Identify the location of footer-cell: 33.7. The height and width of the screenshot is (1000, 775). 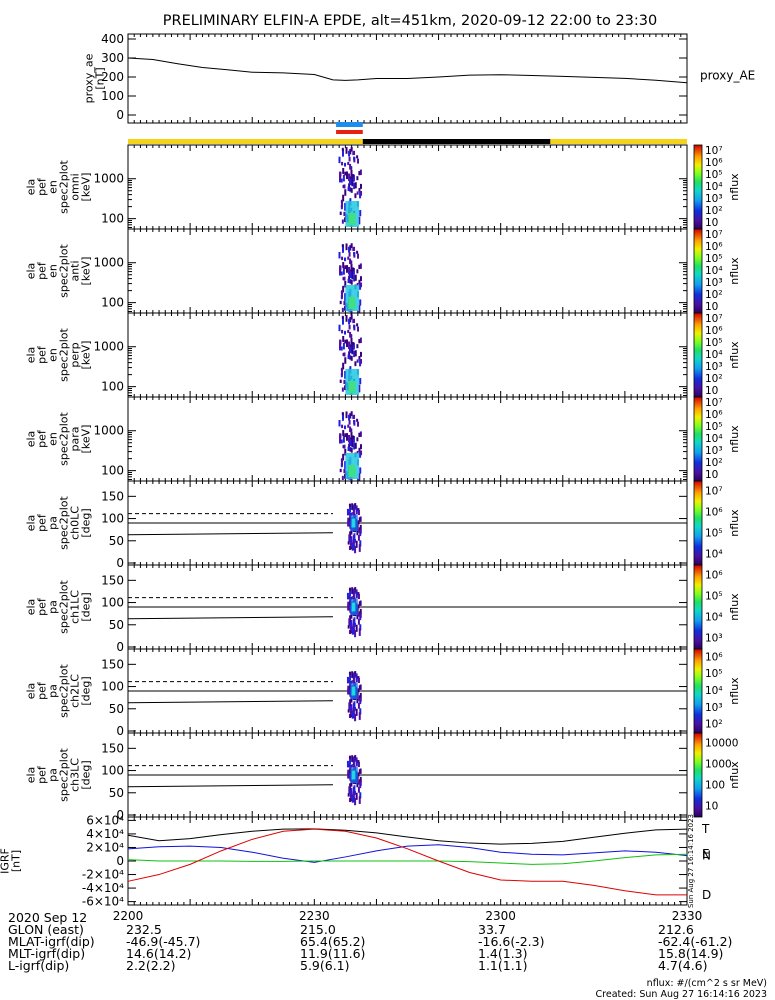
(492, 929).